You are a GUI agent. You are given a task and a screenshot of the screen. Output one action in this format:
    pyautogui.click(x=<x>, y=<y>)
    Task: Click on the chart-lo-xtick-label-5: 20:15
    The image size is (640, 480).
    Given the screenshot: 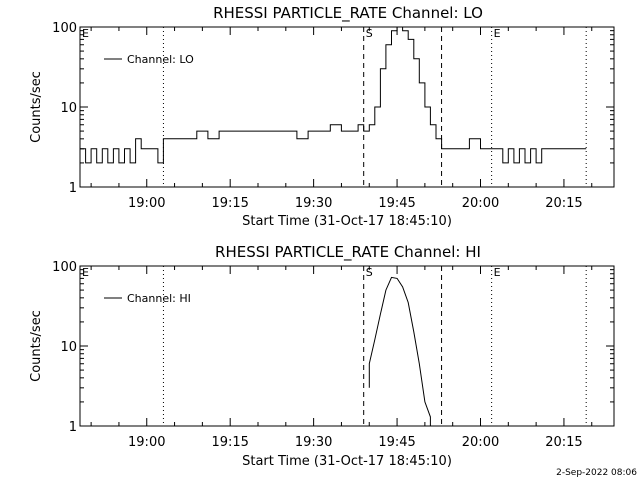 What is the action you would take?
    pyautogui.click(x=563, y=203)
    